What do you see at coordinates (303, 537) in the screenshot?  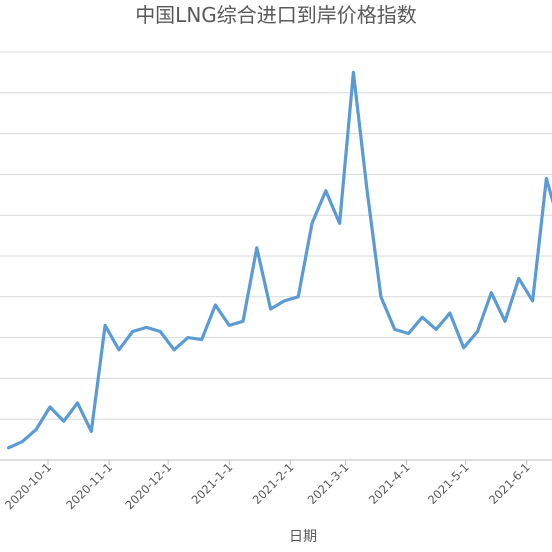 I see `x-axis-label: 日期` at bounding box center [303, 537].